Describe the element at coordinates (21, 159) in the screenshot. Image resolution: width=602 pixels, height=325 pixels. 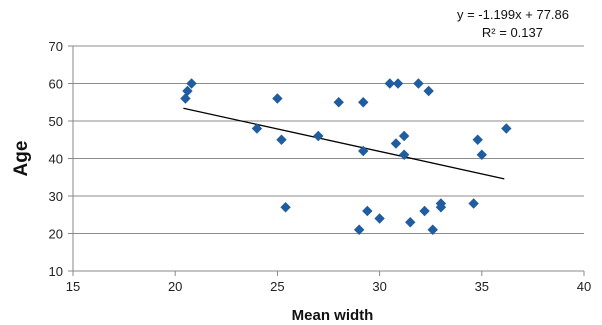
I see `y-axis-title: Age` at that location.